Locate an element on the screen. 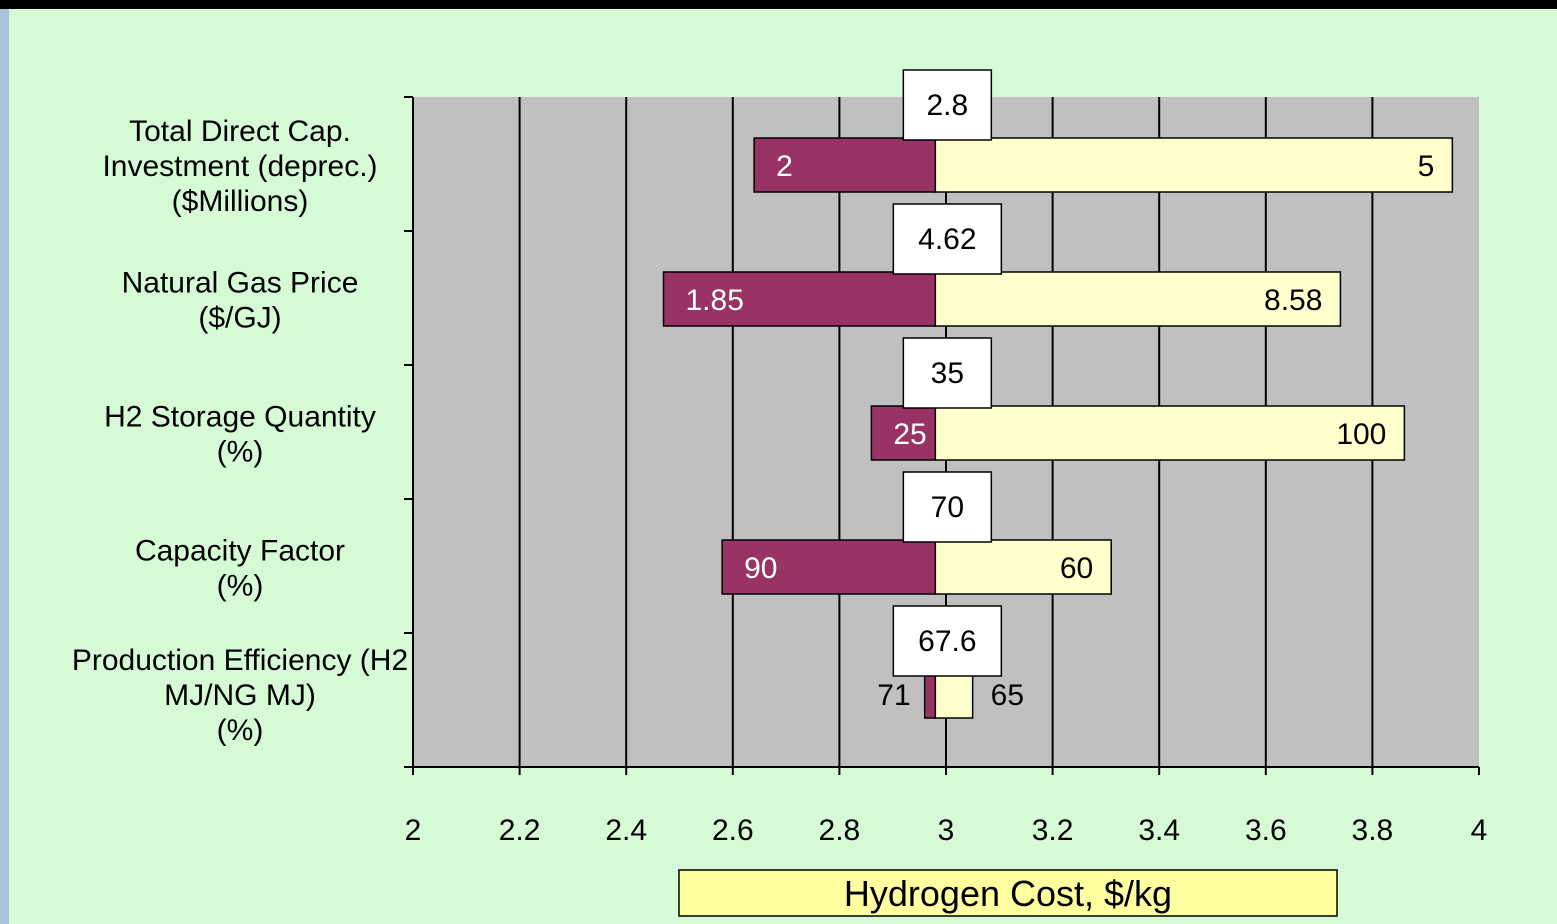 The image size is (1557, 924). high-value-label: 5 is located at coordinates (1426, 166).